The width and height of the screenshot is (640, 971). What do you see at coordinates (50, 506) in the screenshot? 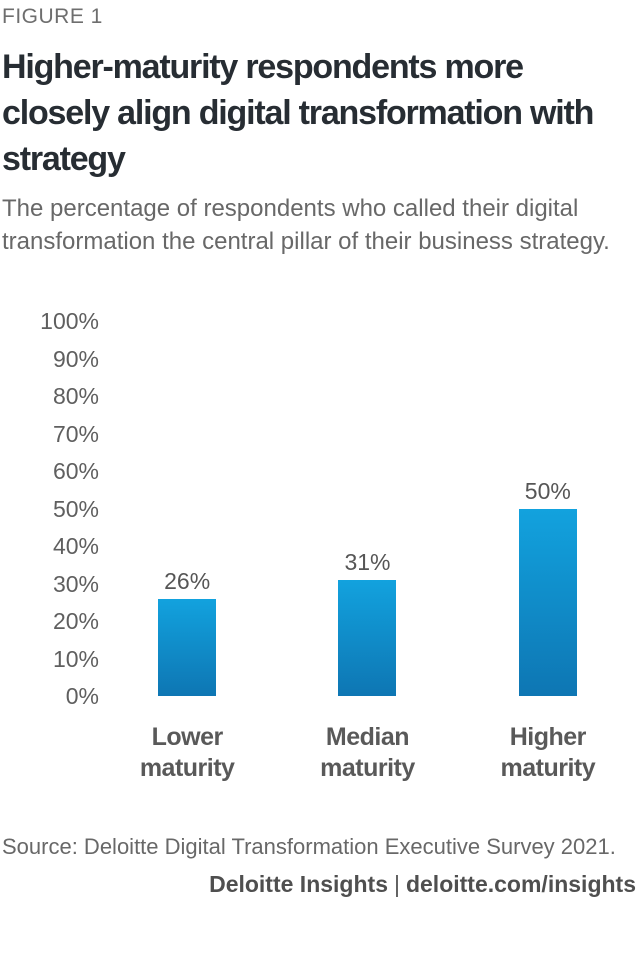
I see `y-axis: 0% 10% 20% 30% 40% 50% 60% 70% 80% 90% 100%` at bounding box center [50, 506].